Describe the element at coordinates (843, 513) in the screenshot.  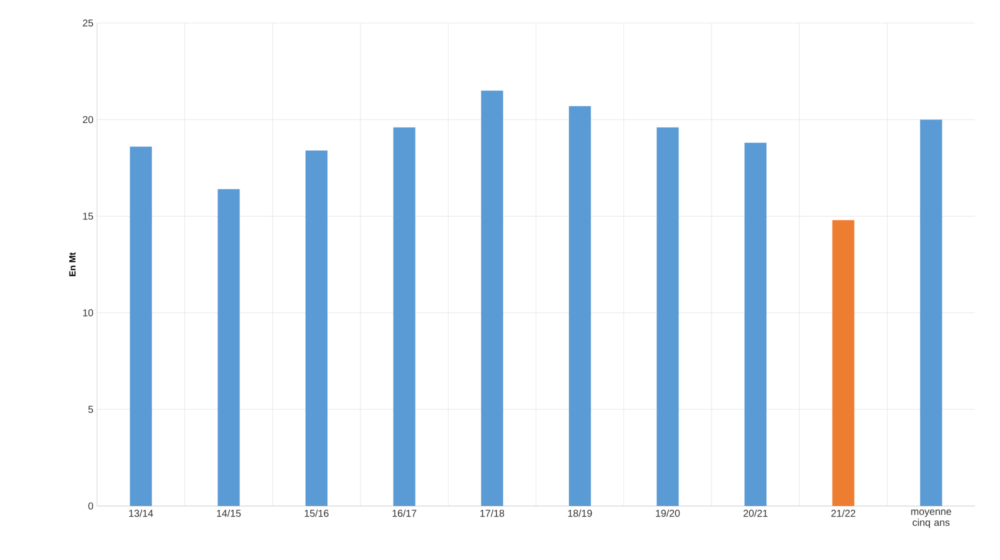
I see `x-tick-label: 21/22` at that location.